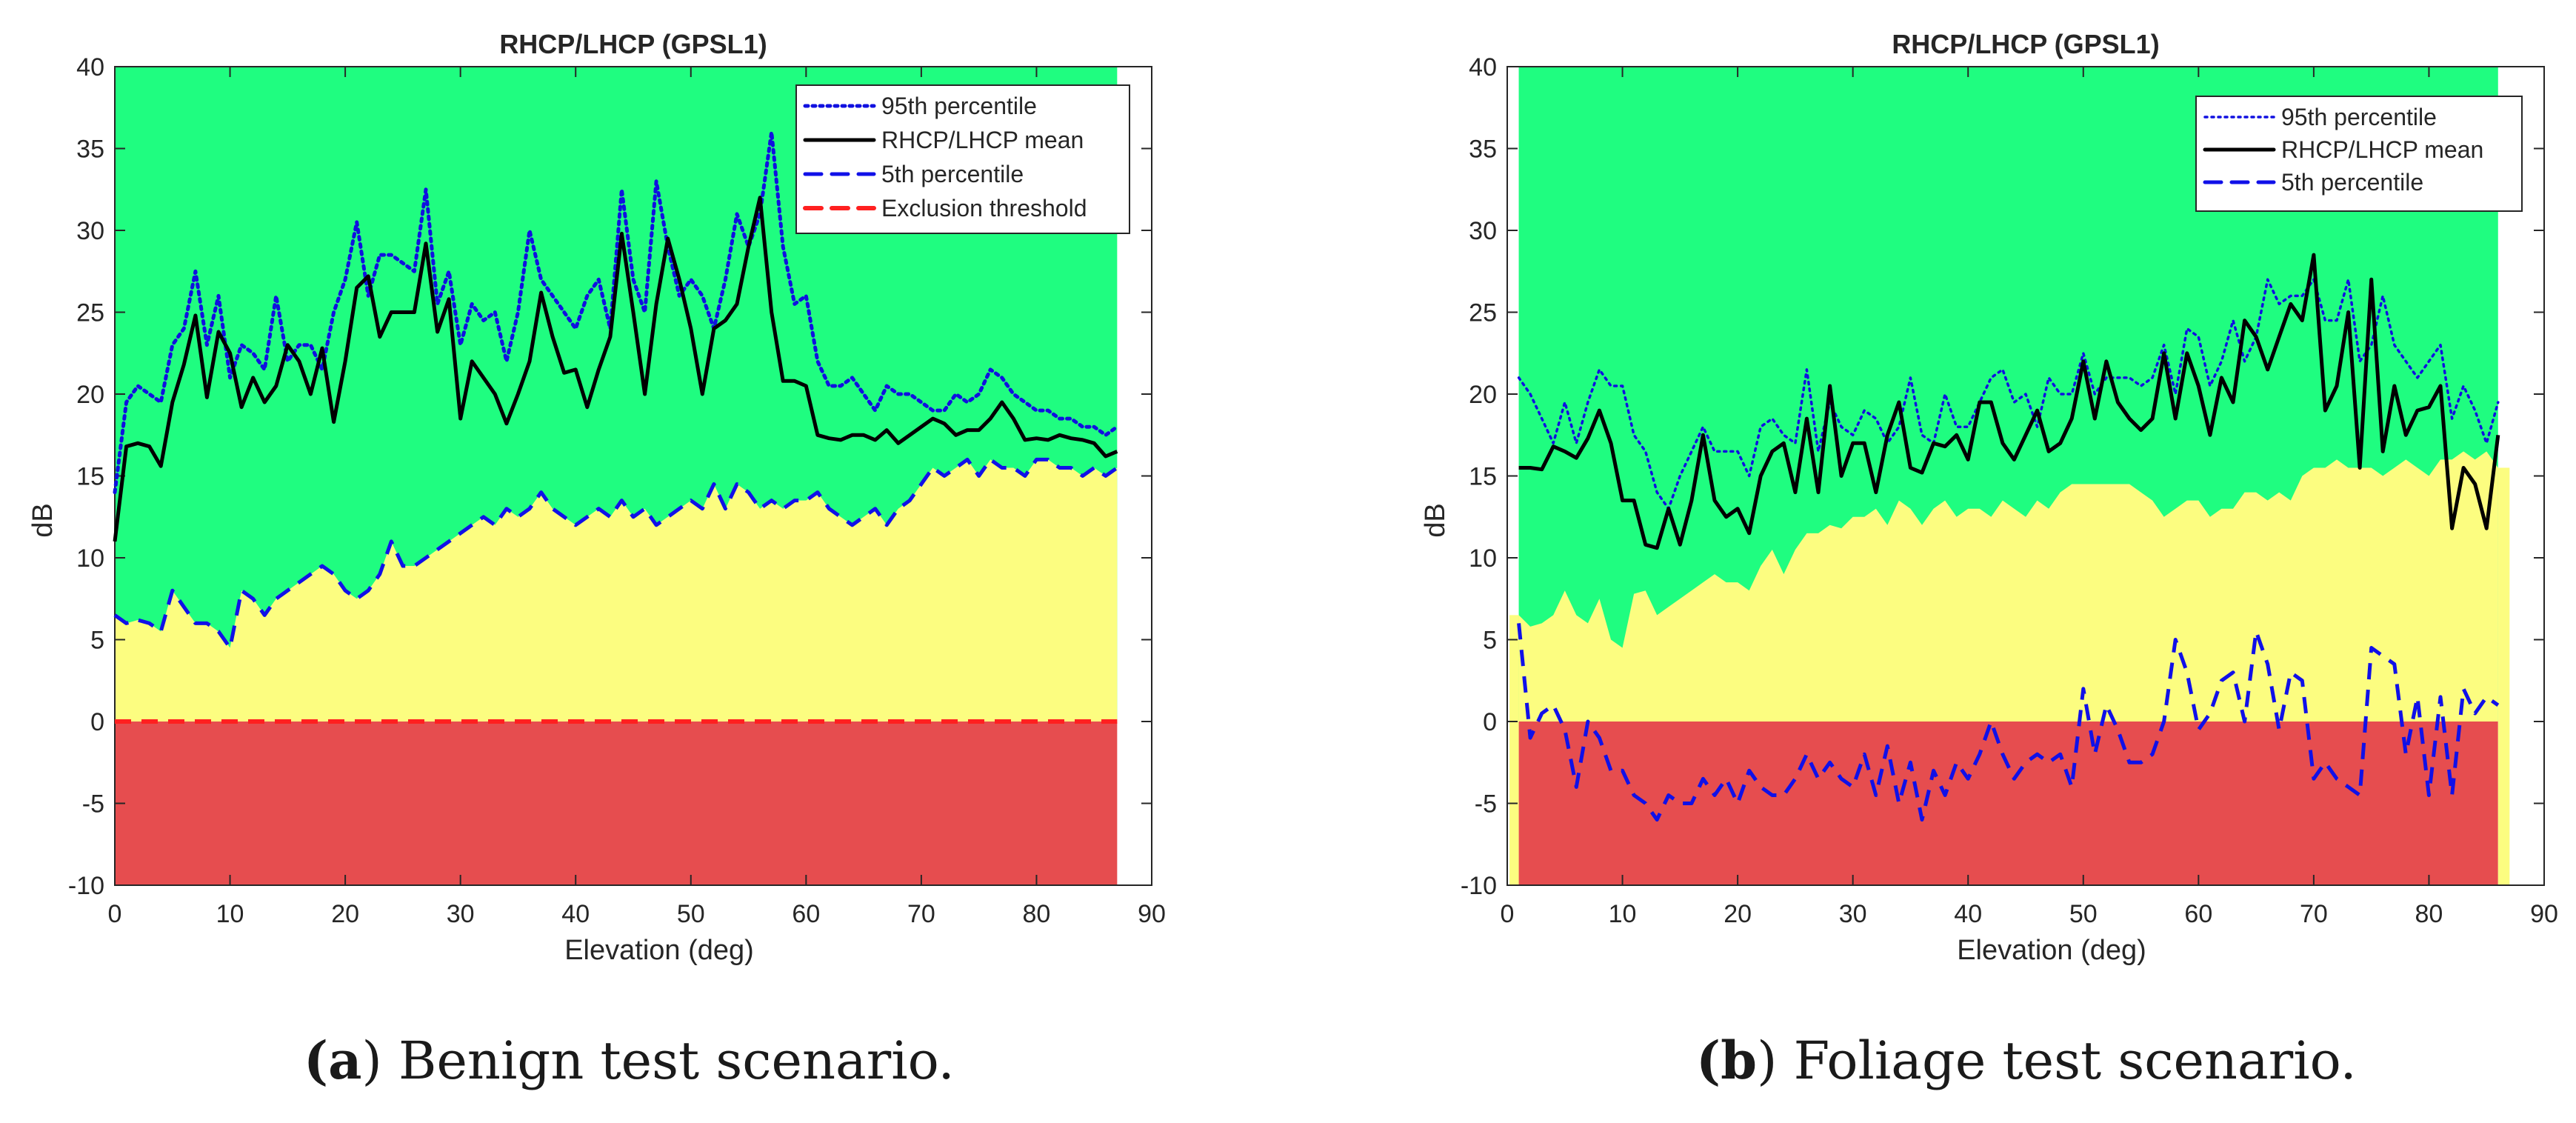  I want to click on yellow-margin-right, so click(2503, 676).